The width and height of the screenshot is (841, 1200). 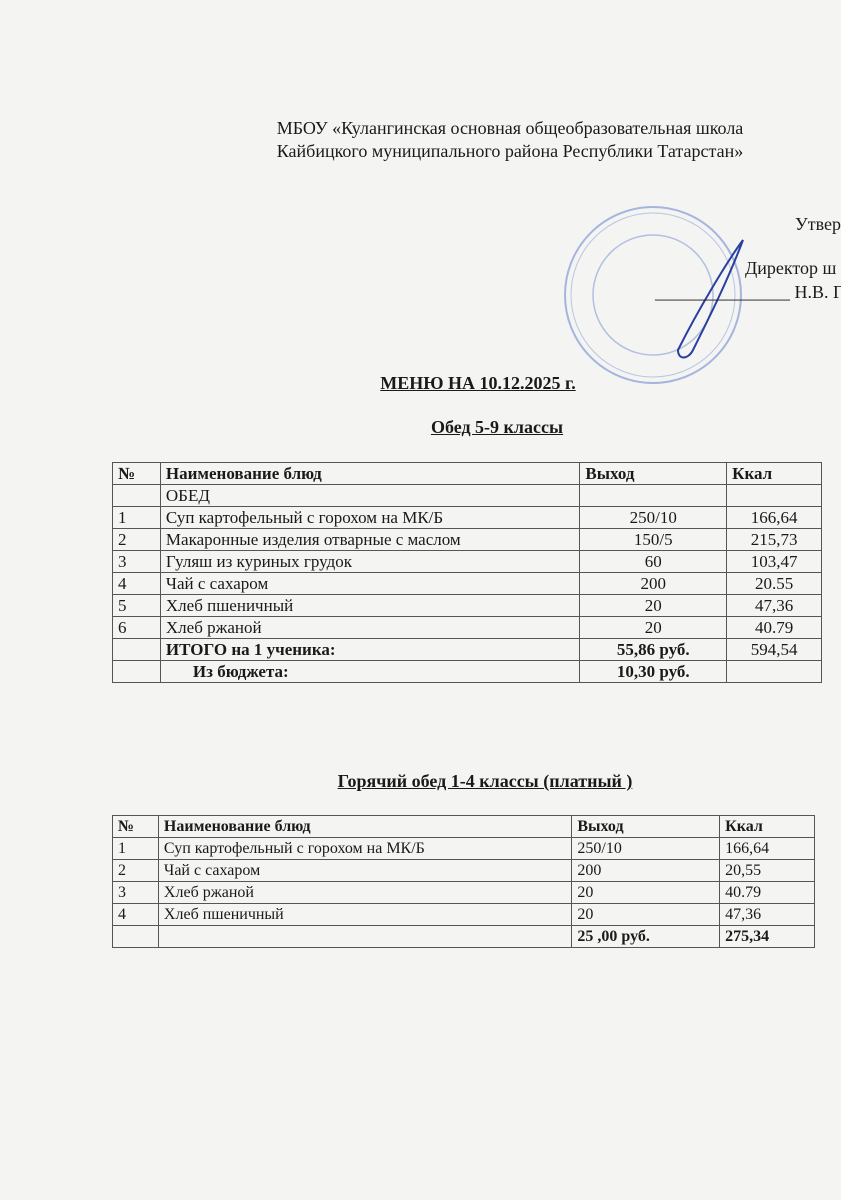 I want to click on table-row: 4 Хлеб пшеничный 20 47,36, so click(x=463, y=914).